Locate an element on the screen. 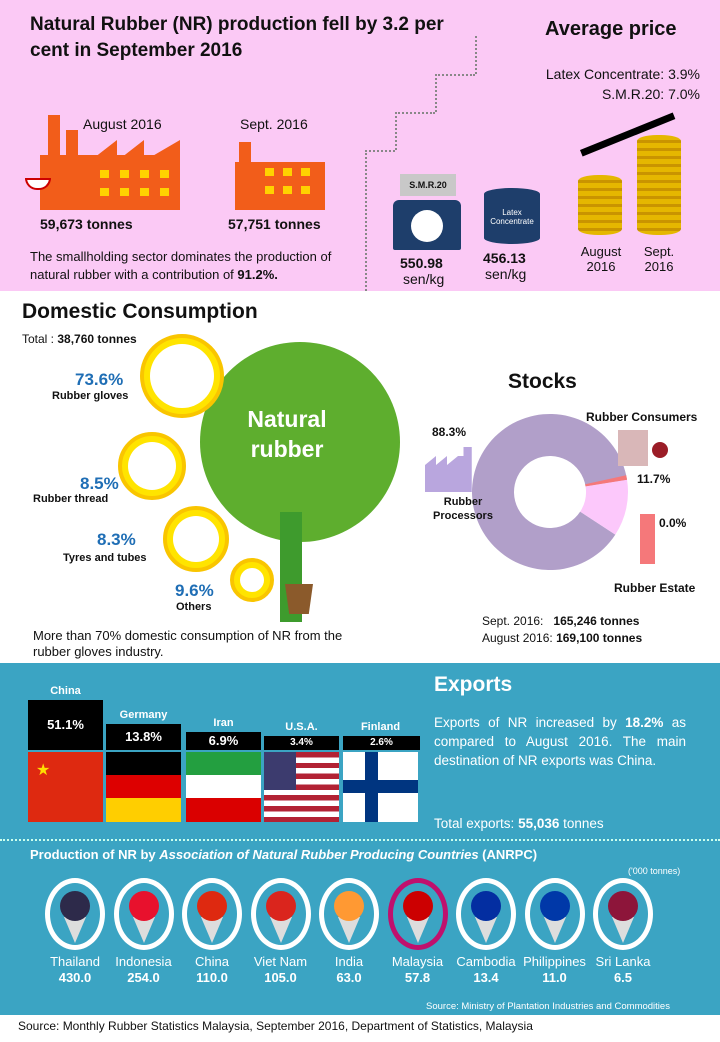 The image size is (720, 1042). country-pin-india is located at coordinates (349, 914).